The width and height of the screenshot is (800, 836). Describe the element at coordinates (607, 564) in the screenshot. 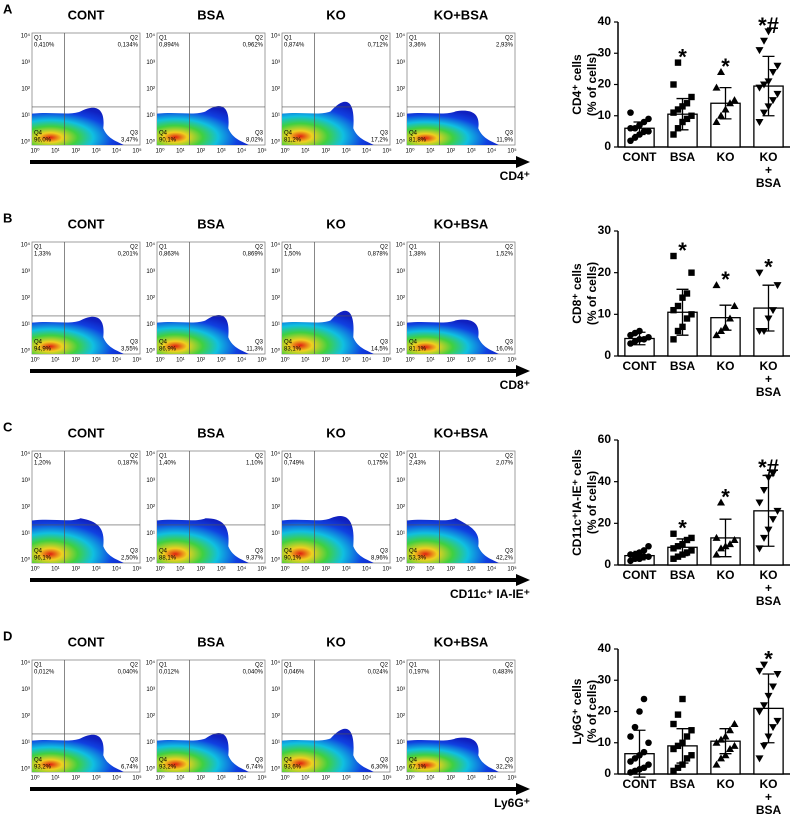

I see `y-tick-label: 0` at that location.